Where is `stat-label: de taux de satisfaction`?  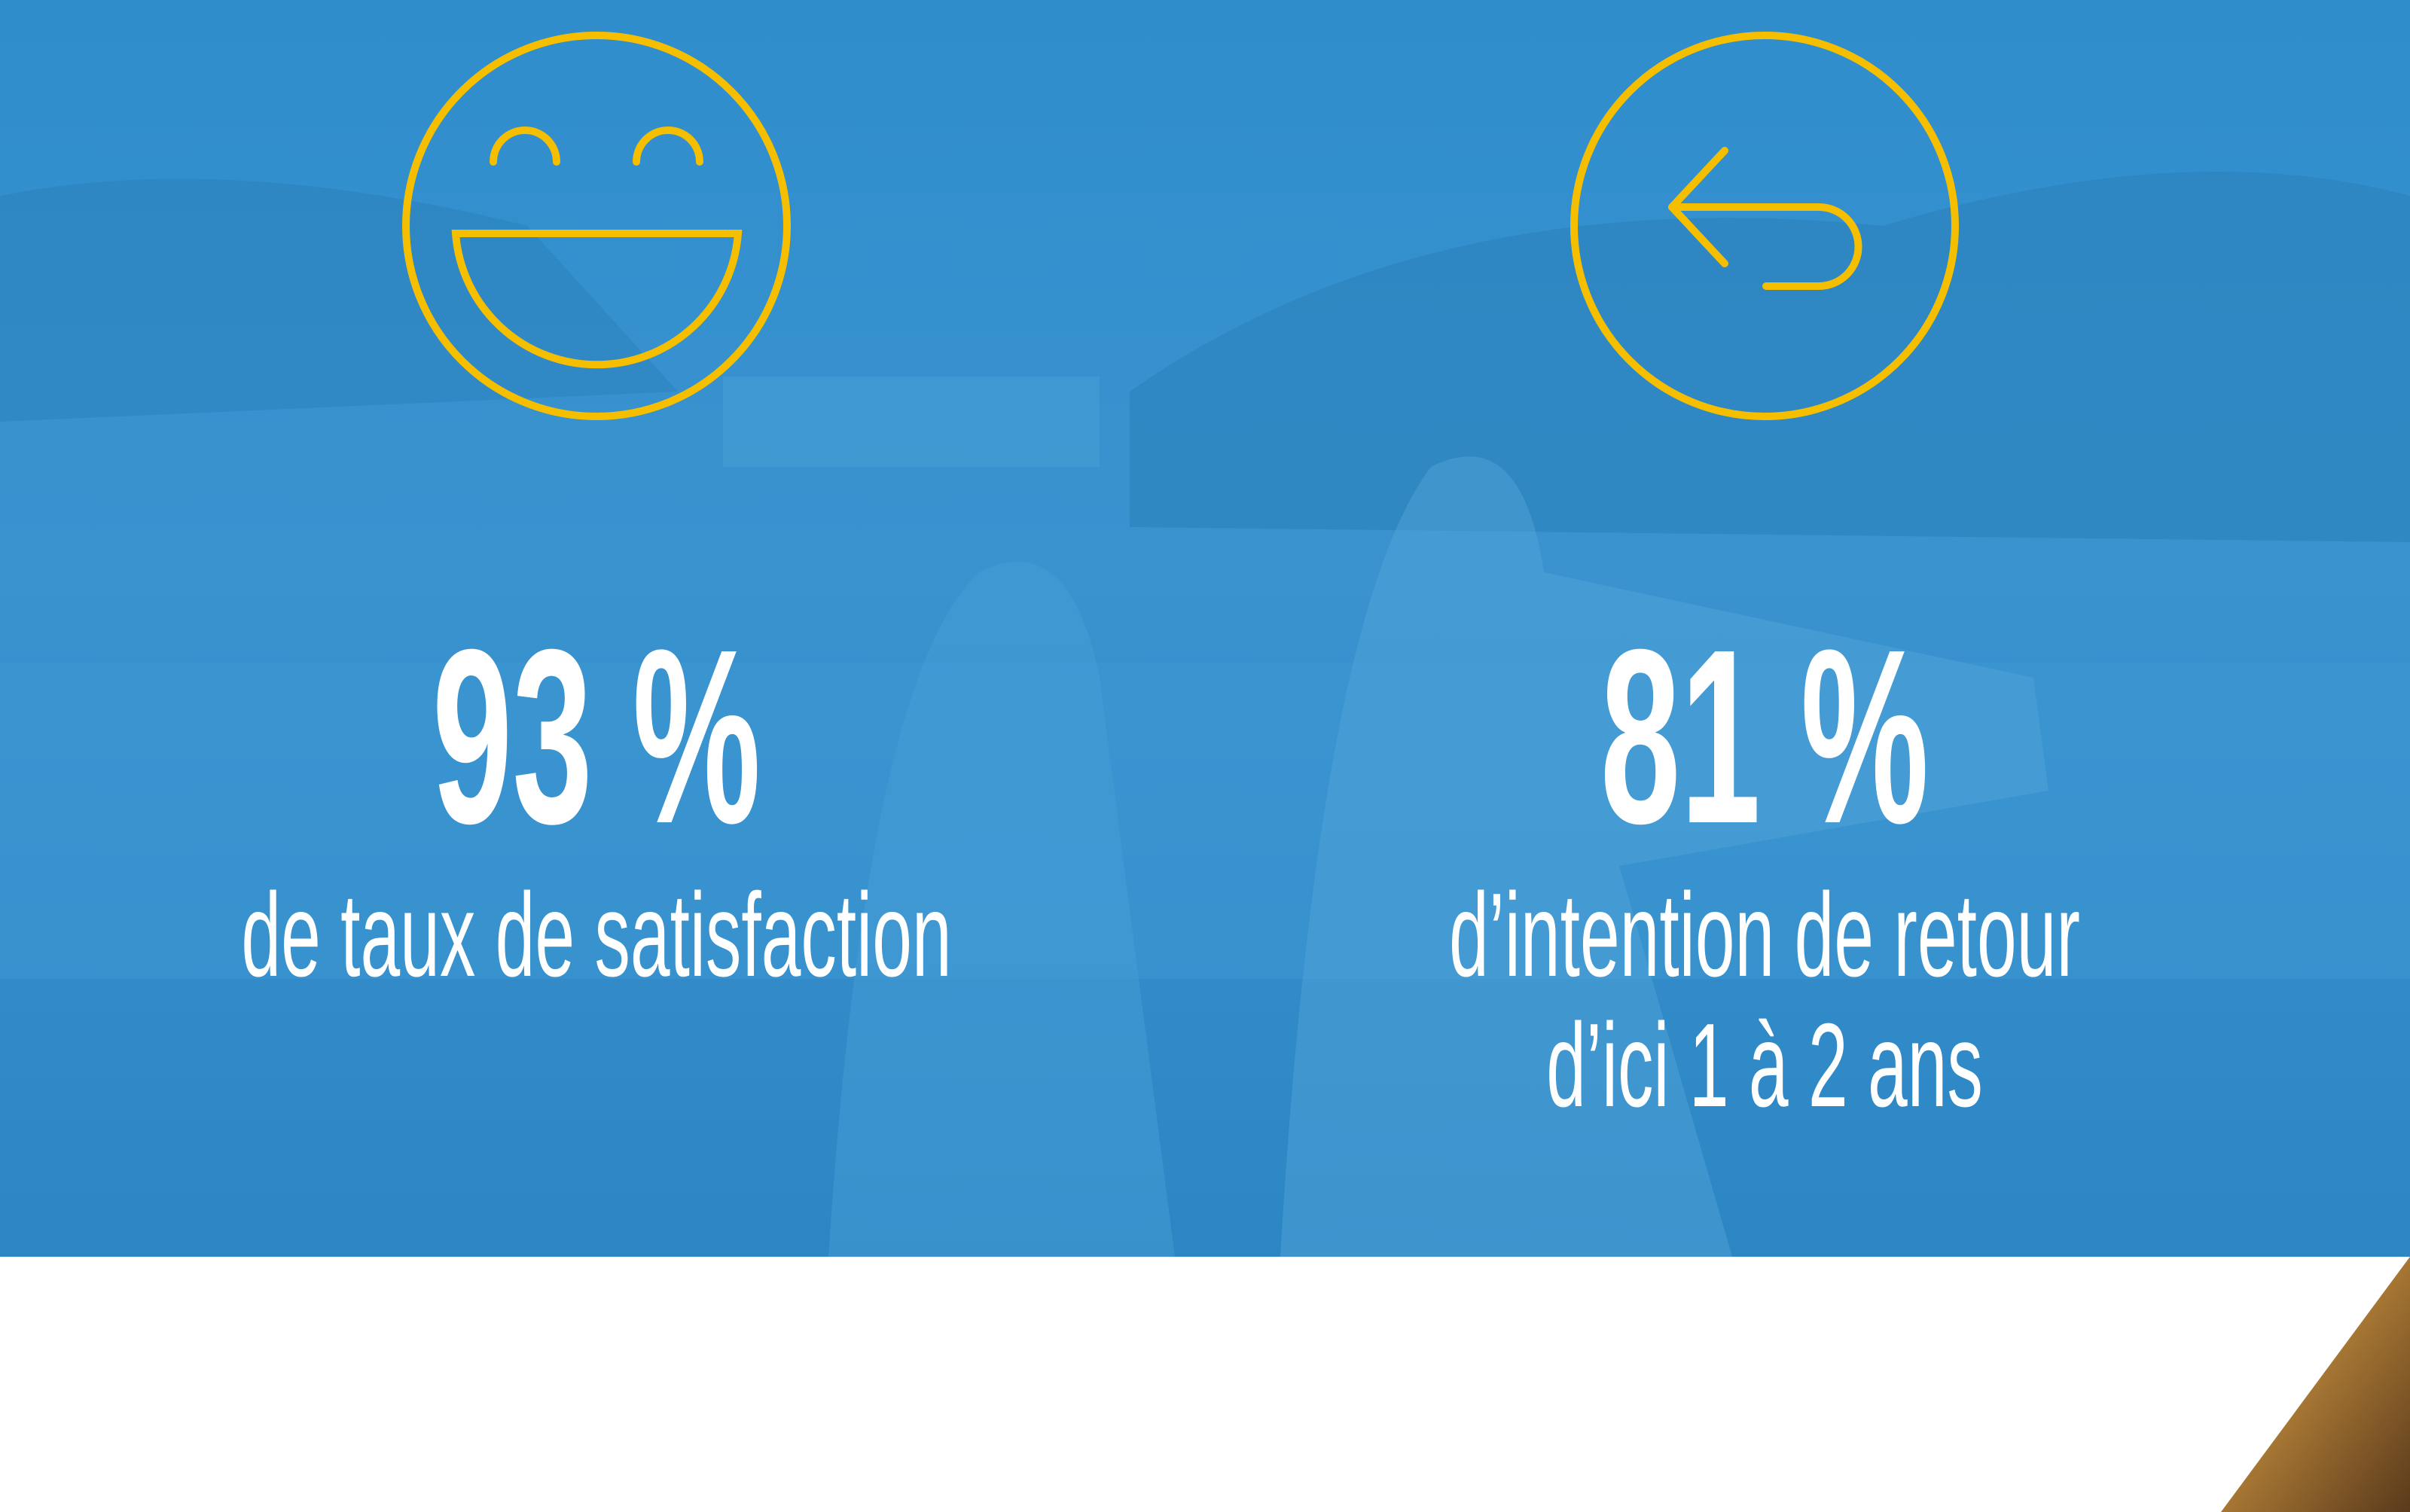
stat-label: de taux de satisfaction is located at coordinates (596, 935).